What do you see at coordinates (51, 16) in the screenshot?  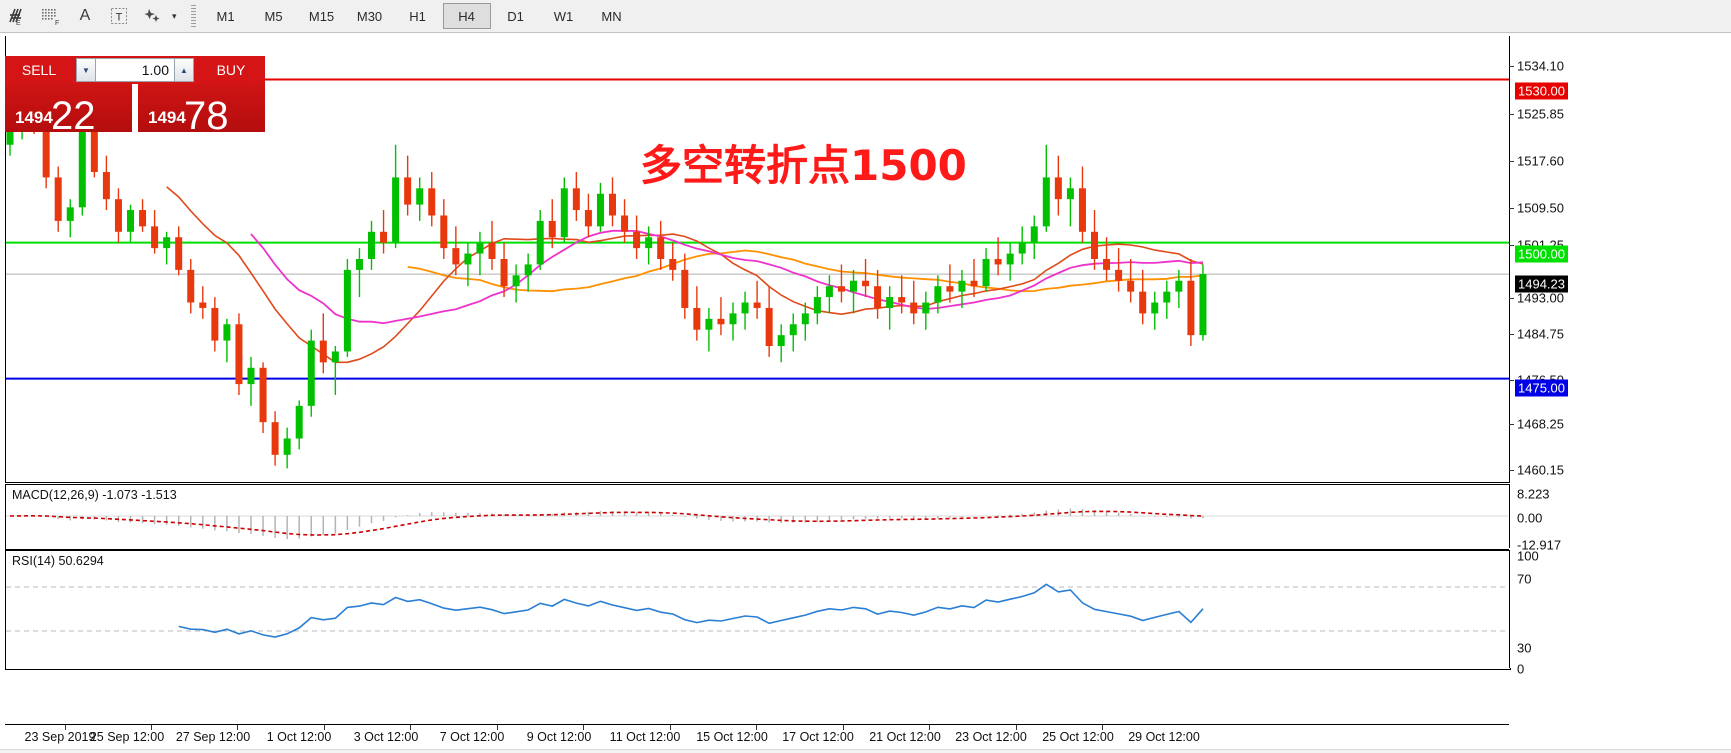 I see `crosshair-grid-icon: F` at bounding box center [51, 16].